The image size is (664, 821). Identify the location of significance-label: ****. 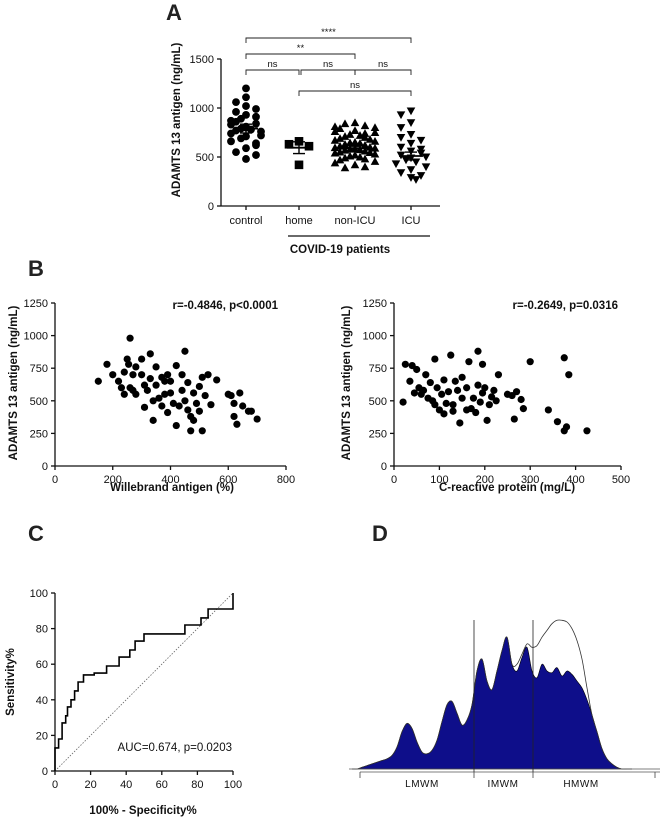
(328, 32).